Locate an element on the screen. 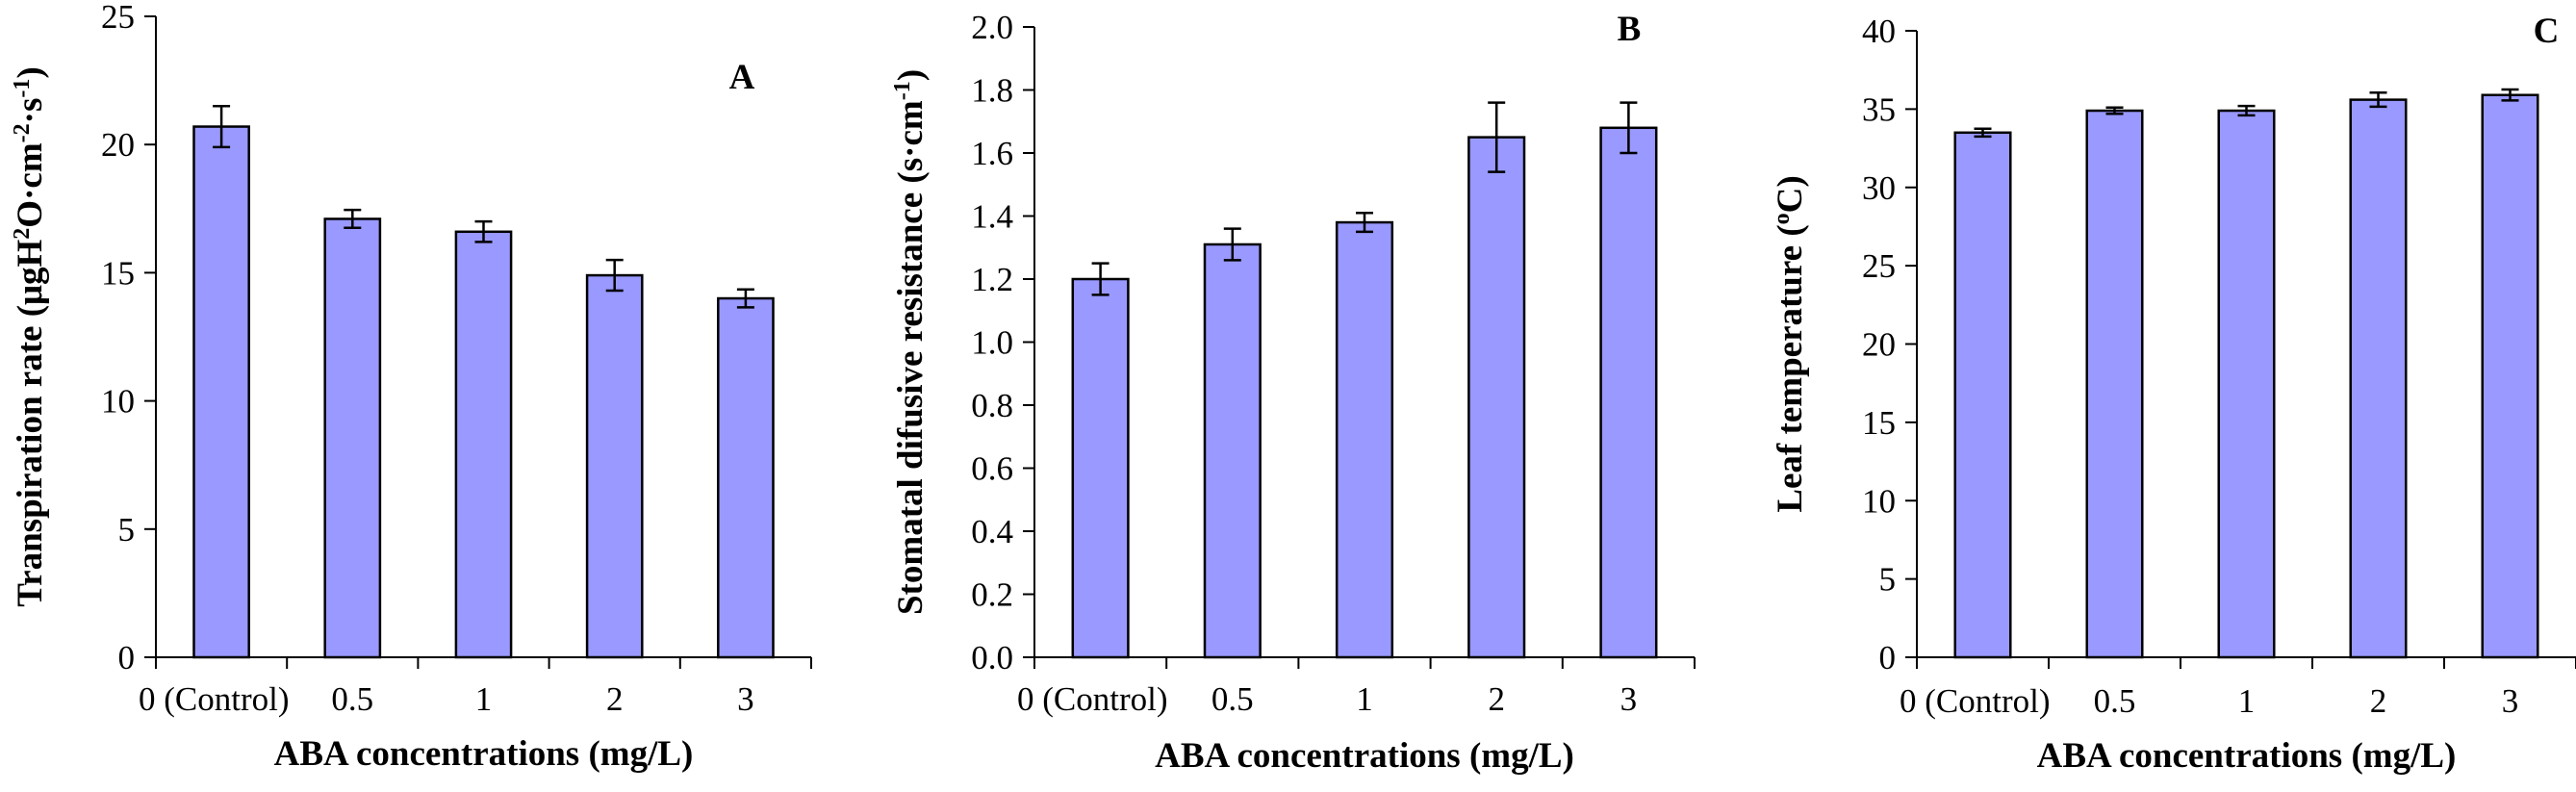  panel-b-y-tick-label: 1.4 is located at coordinates (992, 217).